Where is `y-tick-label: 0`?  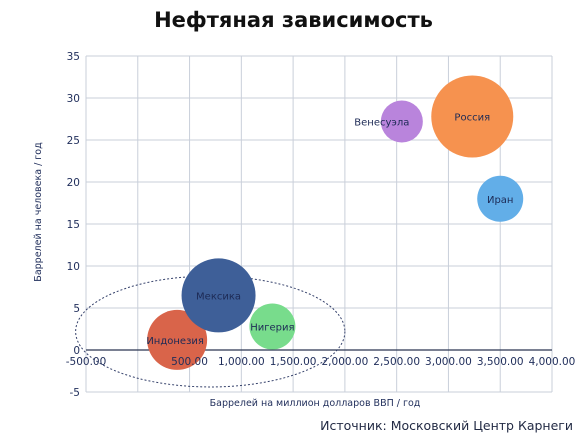 y-tick-label: 0 is located at coordinates (76, 351).